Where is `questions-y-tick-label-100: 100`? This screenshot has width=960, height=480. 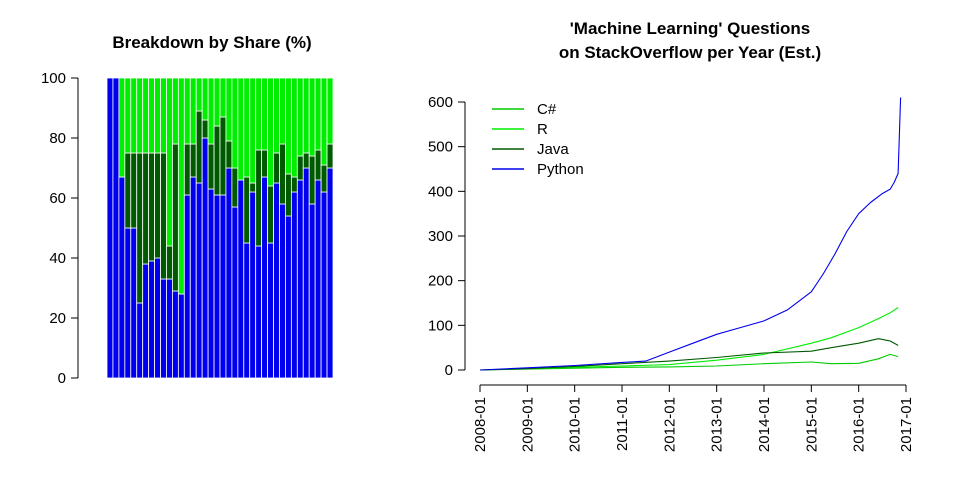
questions-y-tick-label-100: 100 is located at coordinates (440, 325).